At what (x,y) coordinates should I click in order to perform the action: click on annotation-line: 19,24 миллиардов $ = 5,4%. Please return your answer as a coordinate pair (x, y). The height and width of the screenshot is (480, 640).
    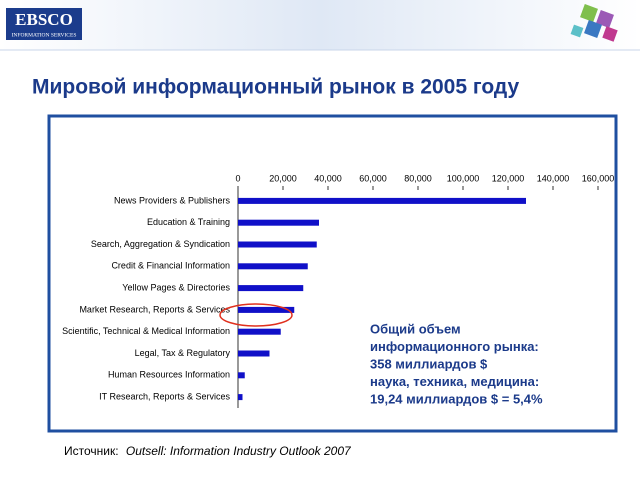
    Looking at the image, I should click on (456, 398).